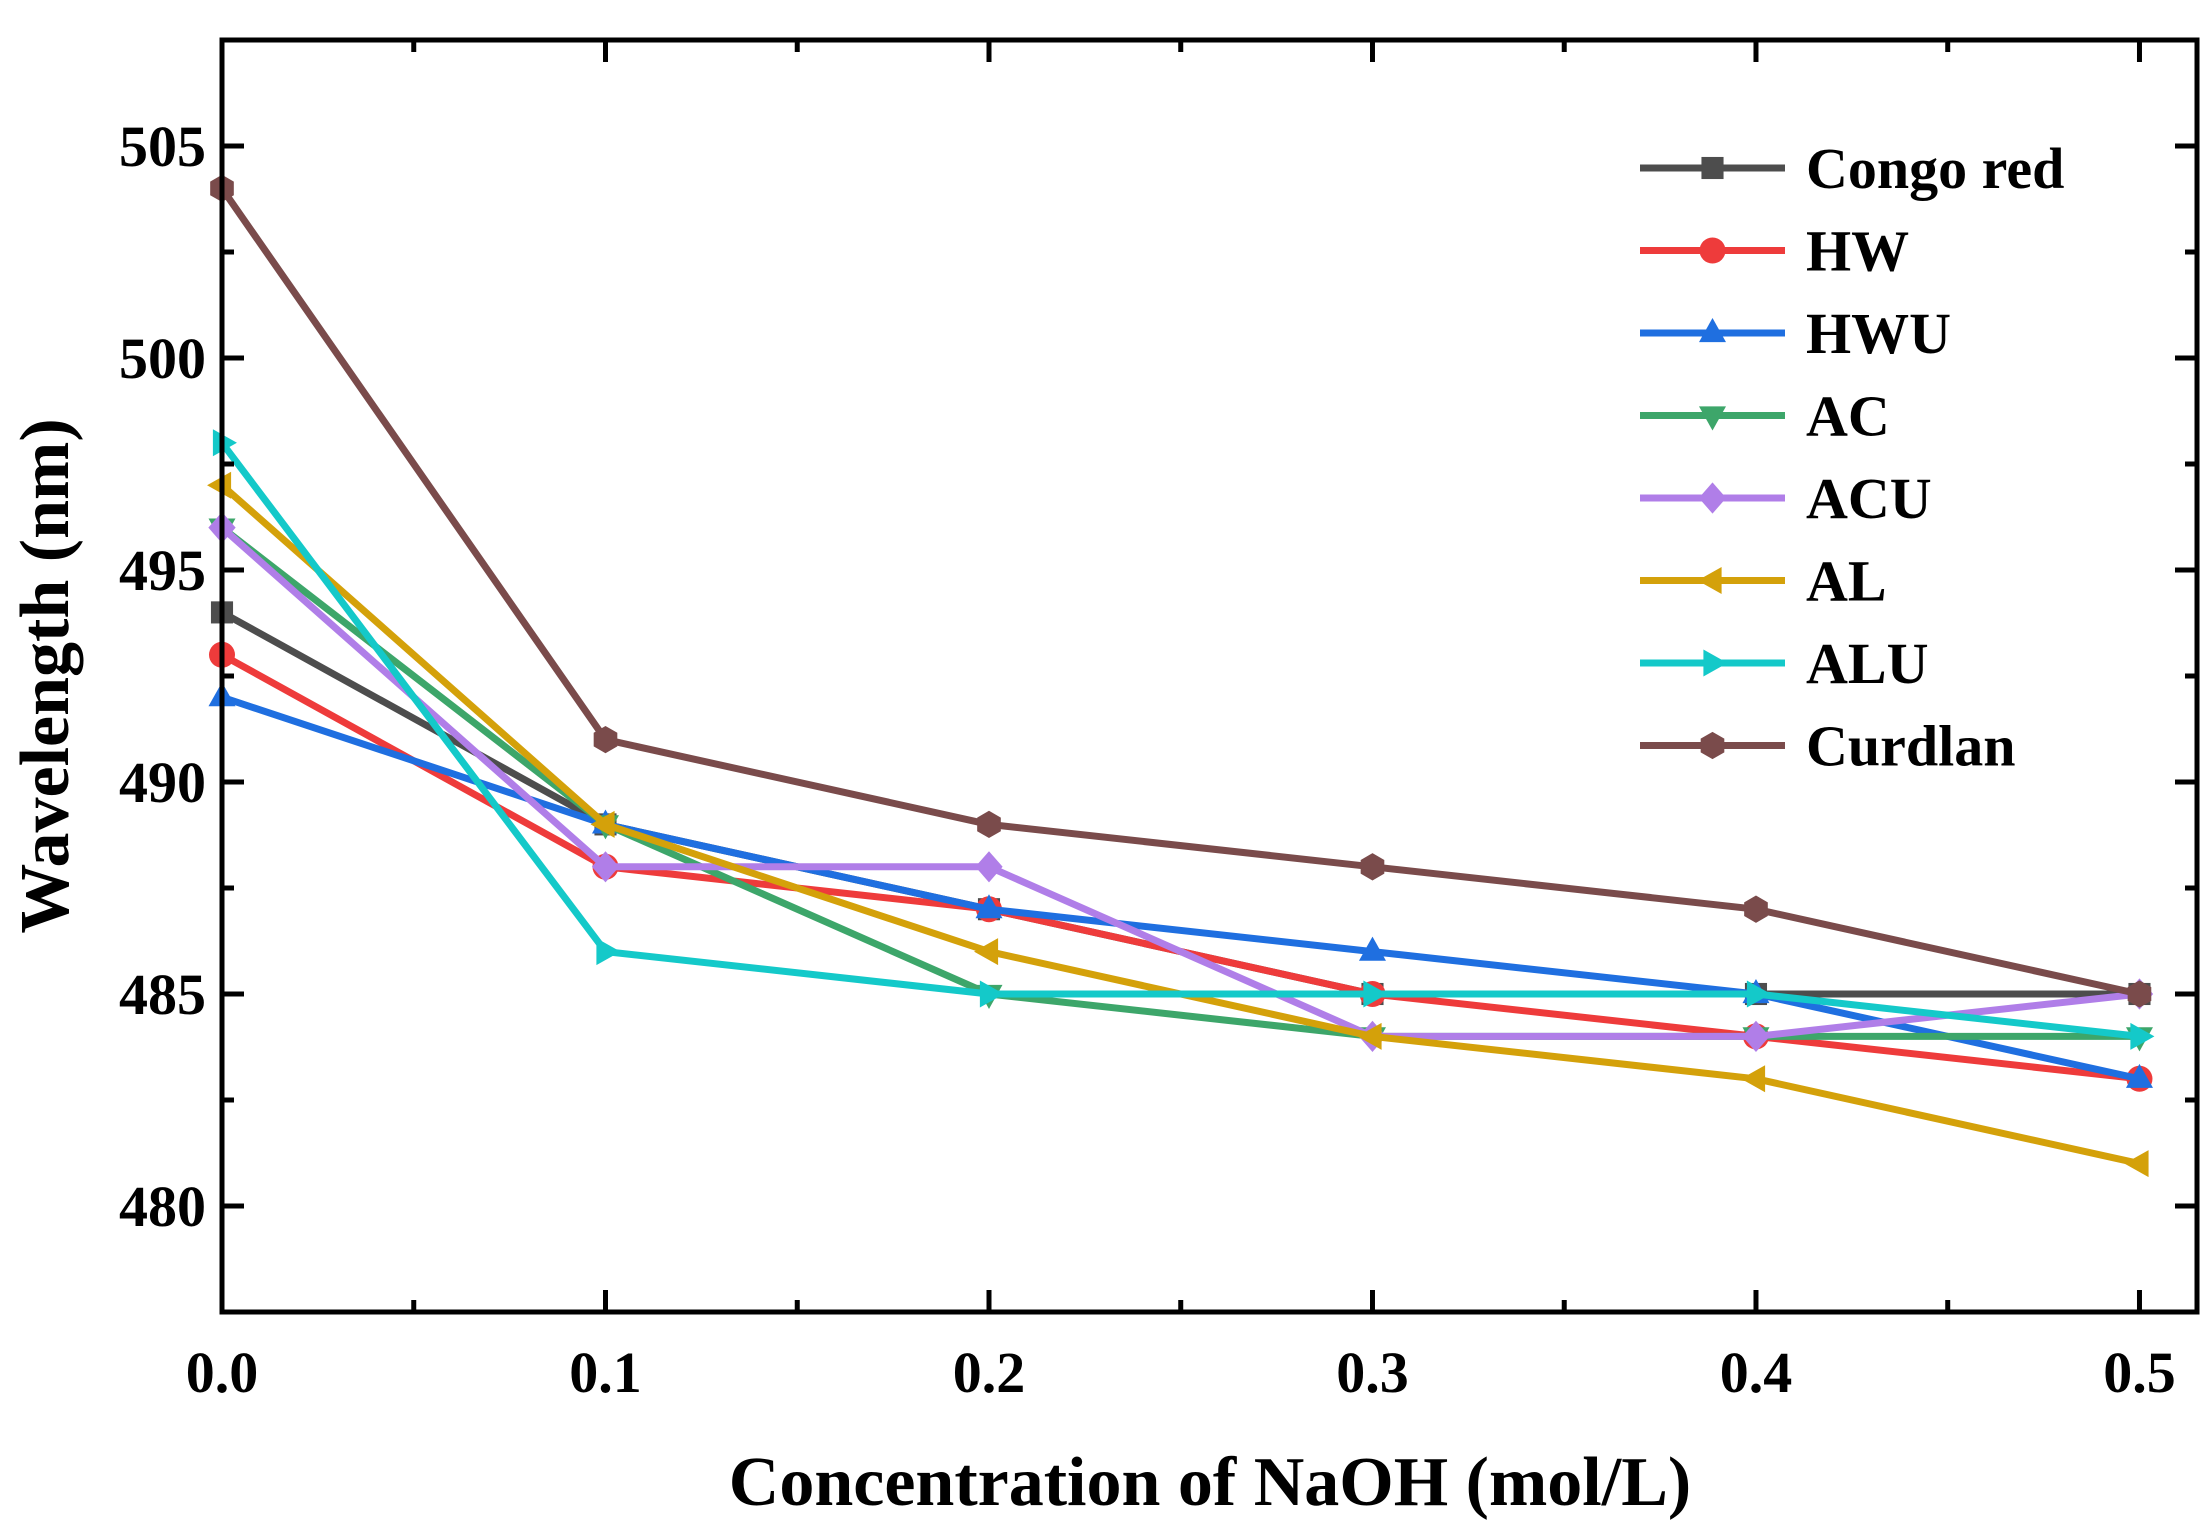 This screenshot has height=1535, width=2212. What do you see at coordinates (1712, 168) in the screenshot?
I see `legend-marker-congo-red` at bounding box center [1712, 168].